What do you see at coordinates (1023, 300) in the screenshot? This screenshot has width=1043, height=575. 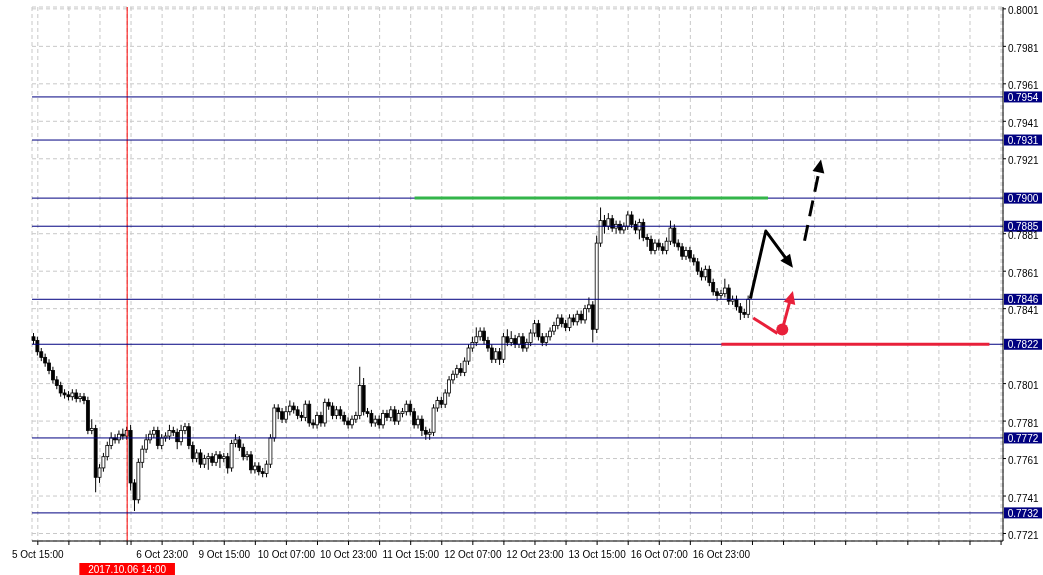 I see `ref-line-label: 0.7846` at bounding box center [1023, 300].